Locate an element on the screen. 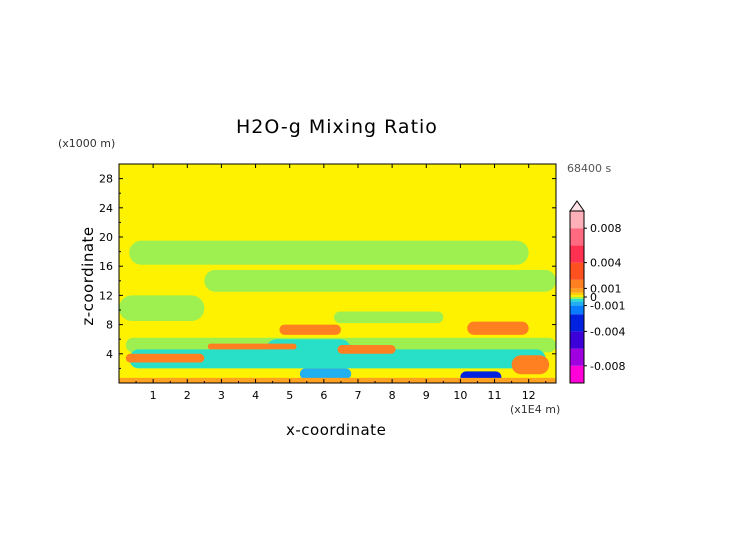 The height and width of the screenshot is (536, 752). y-tick-label: 20 is located at coordinates (106, 237).